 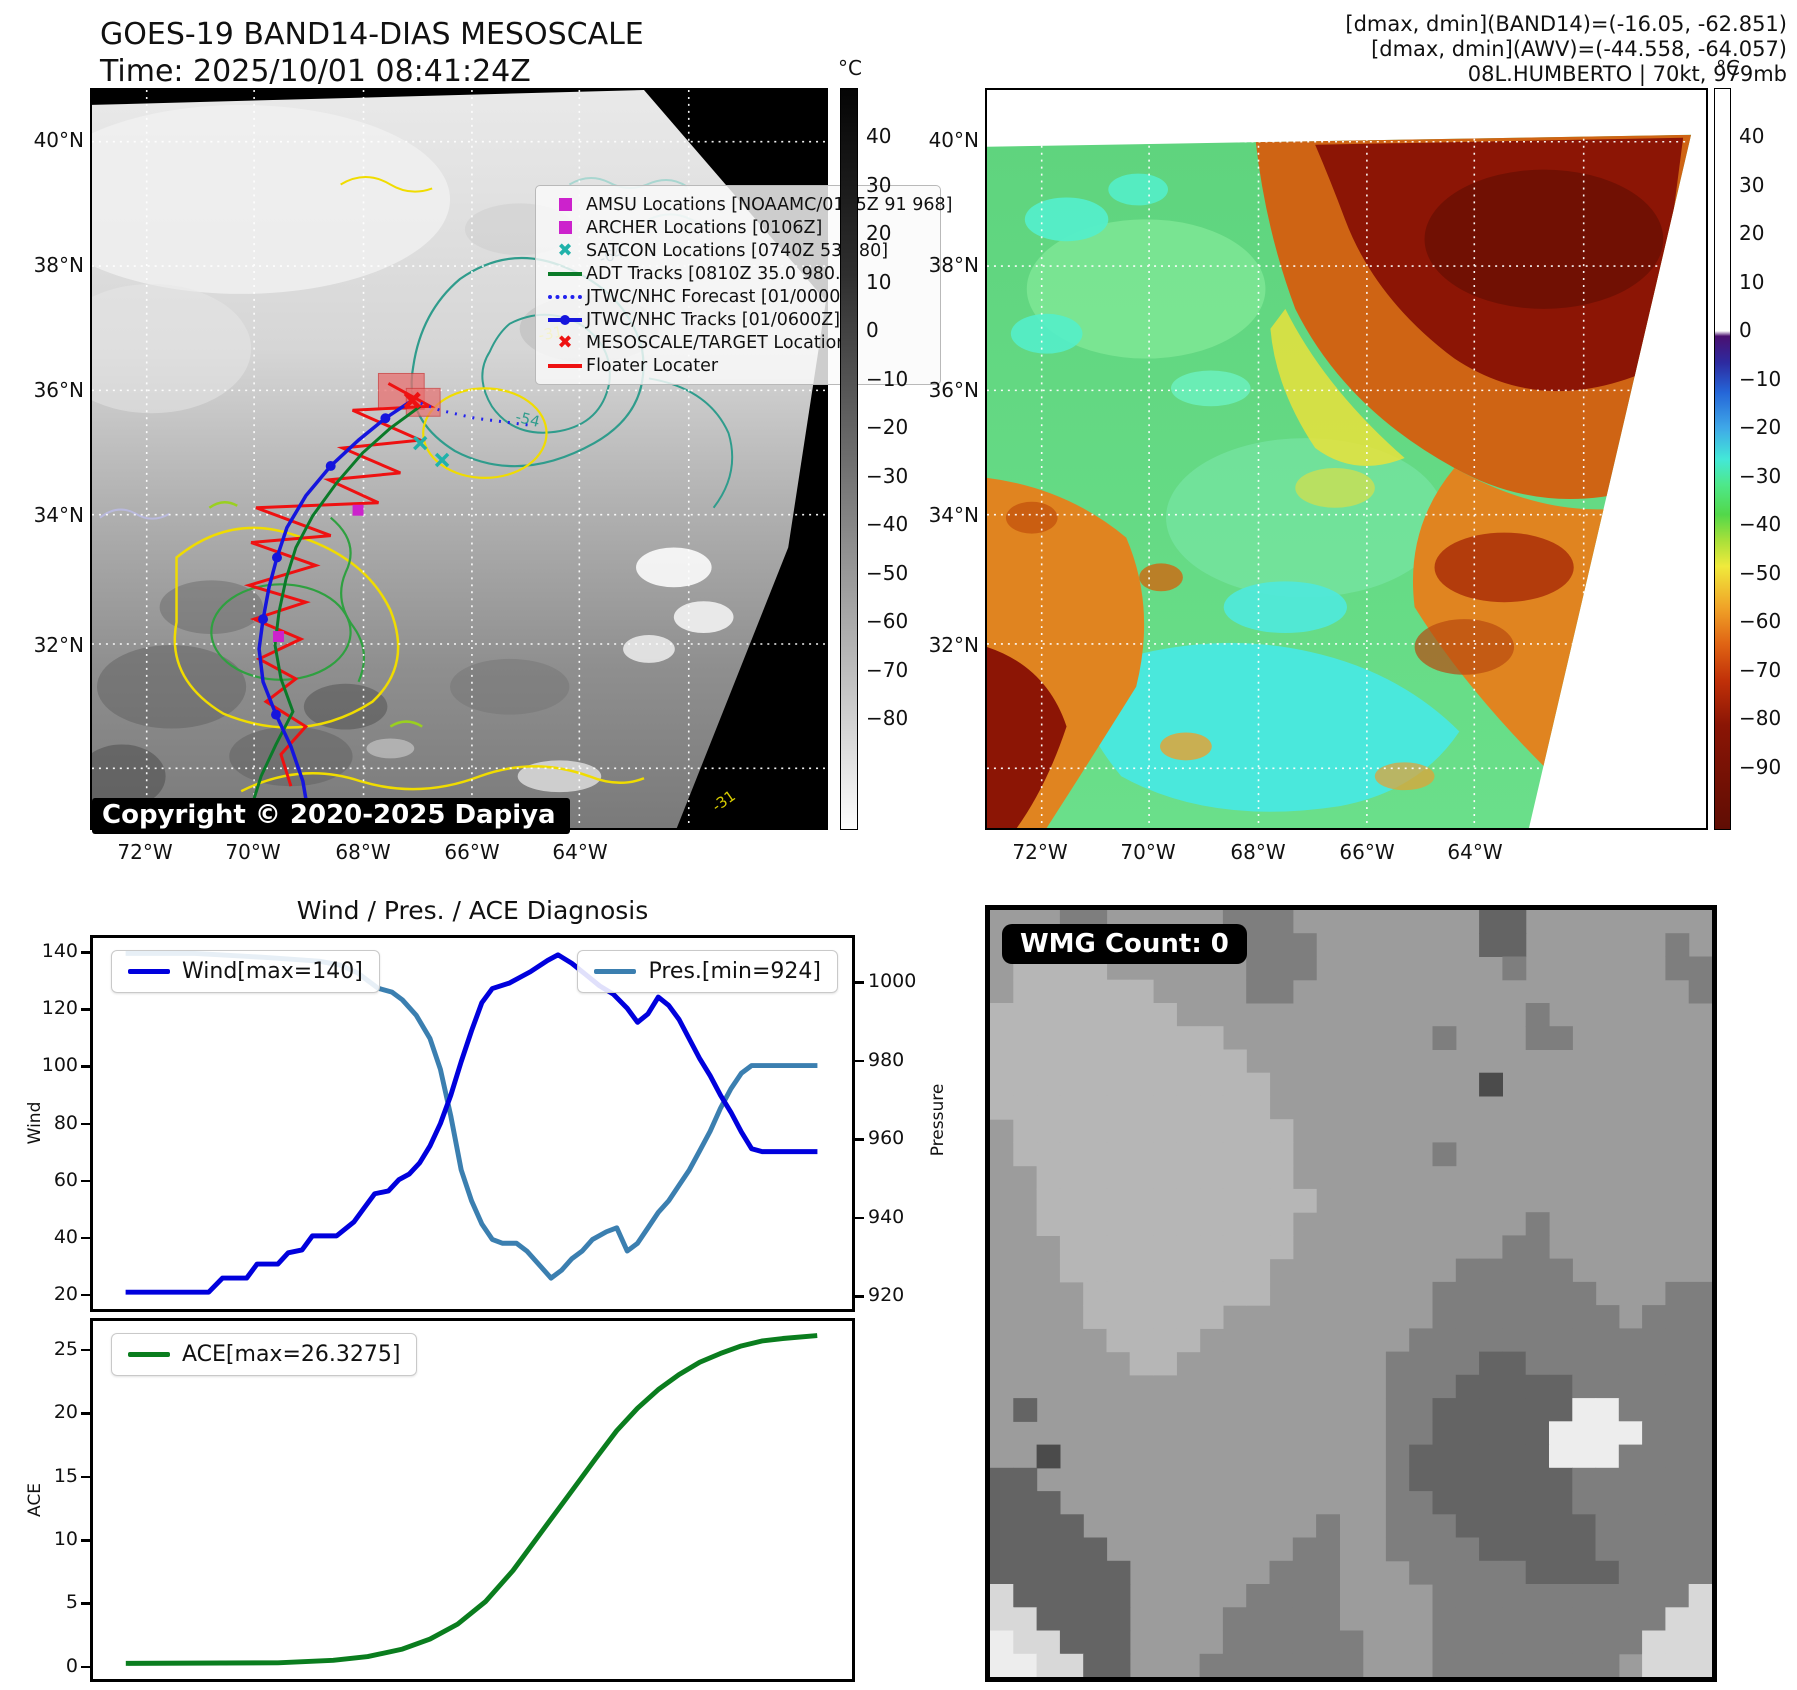 What do you see at coordinates (887, 524) in the screenshot?
I see `band14-colorbar-tick: −40` at bounding box center [887, 524].